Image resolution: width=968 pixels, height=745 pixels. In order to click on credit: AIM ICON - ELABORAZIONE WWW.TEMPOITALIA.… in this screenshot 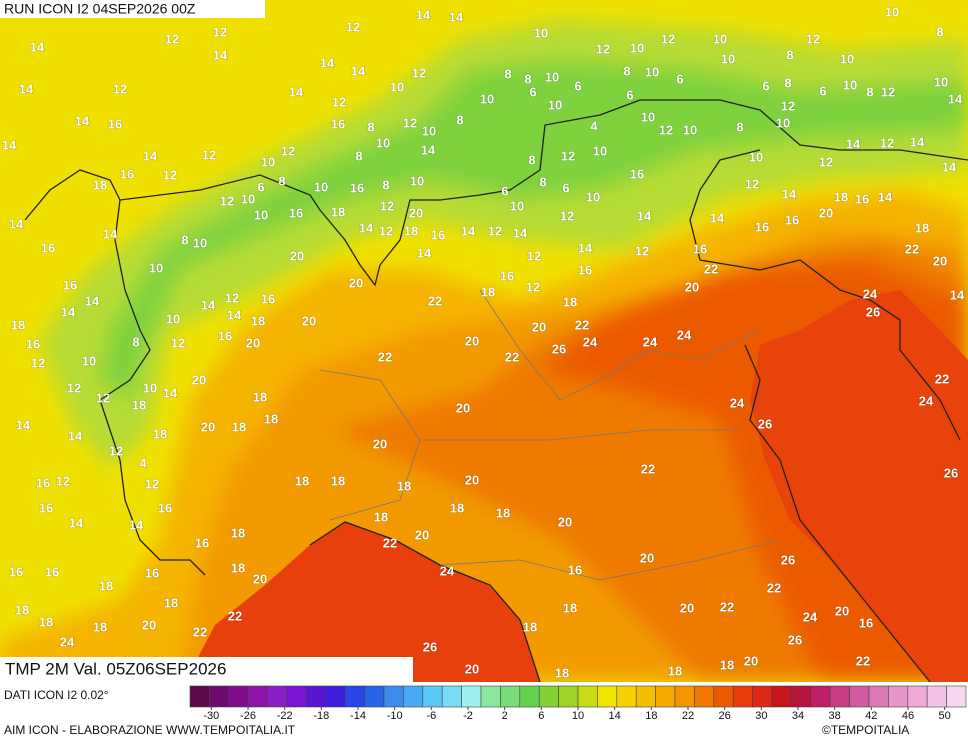, I will do `click(150, 730)`.